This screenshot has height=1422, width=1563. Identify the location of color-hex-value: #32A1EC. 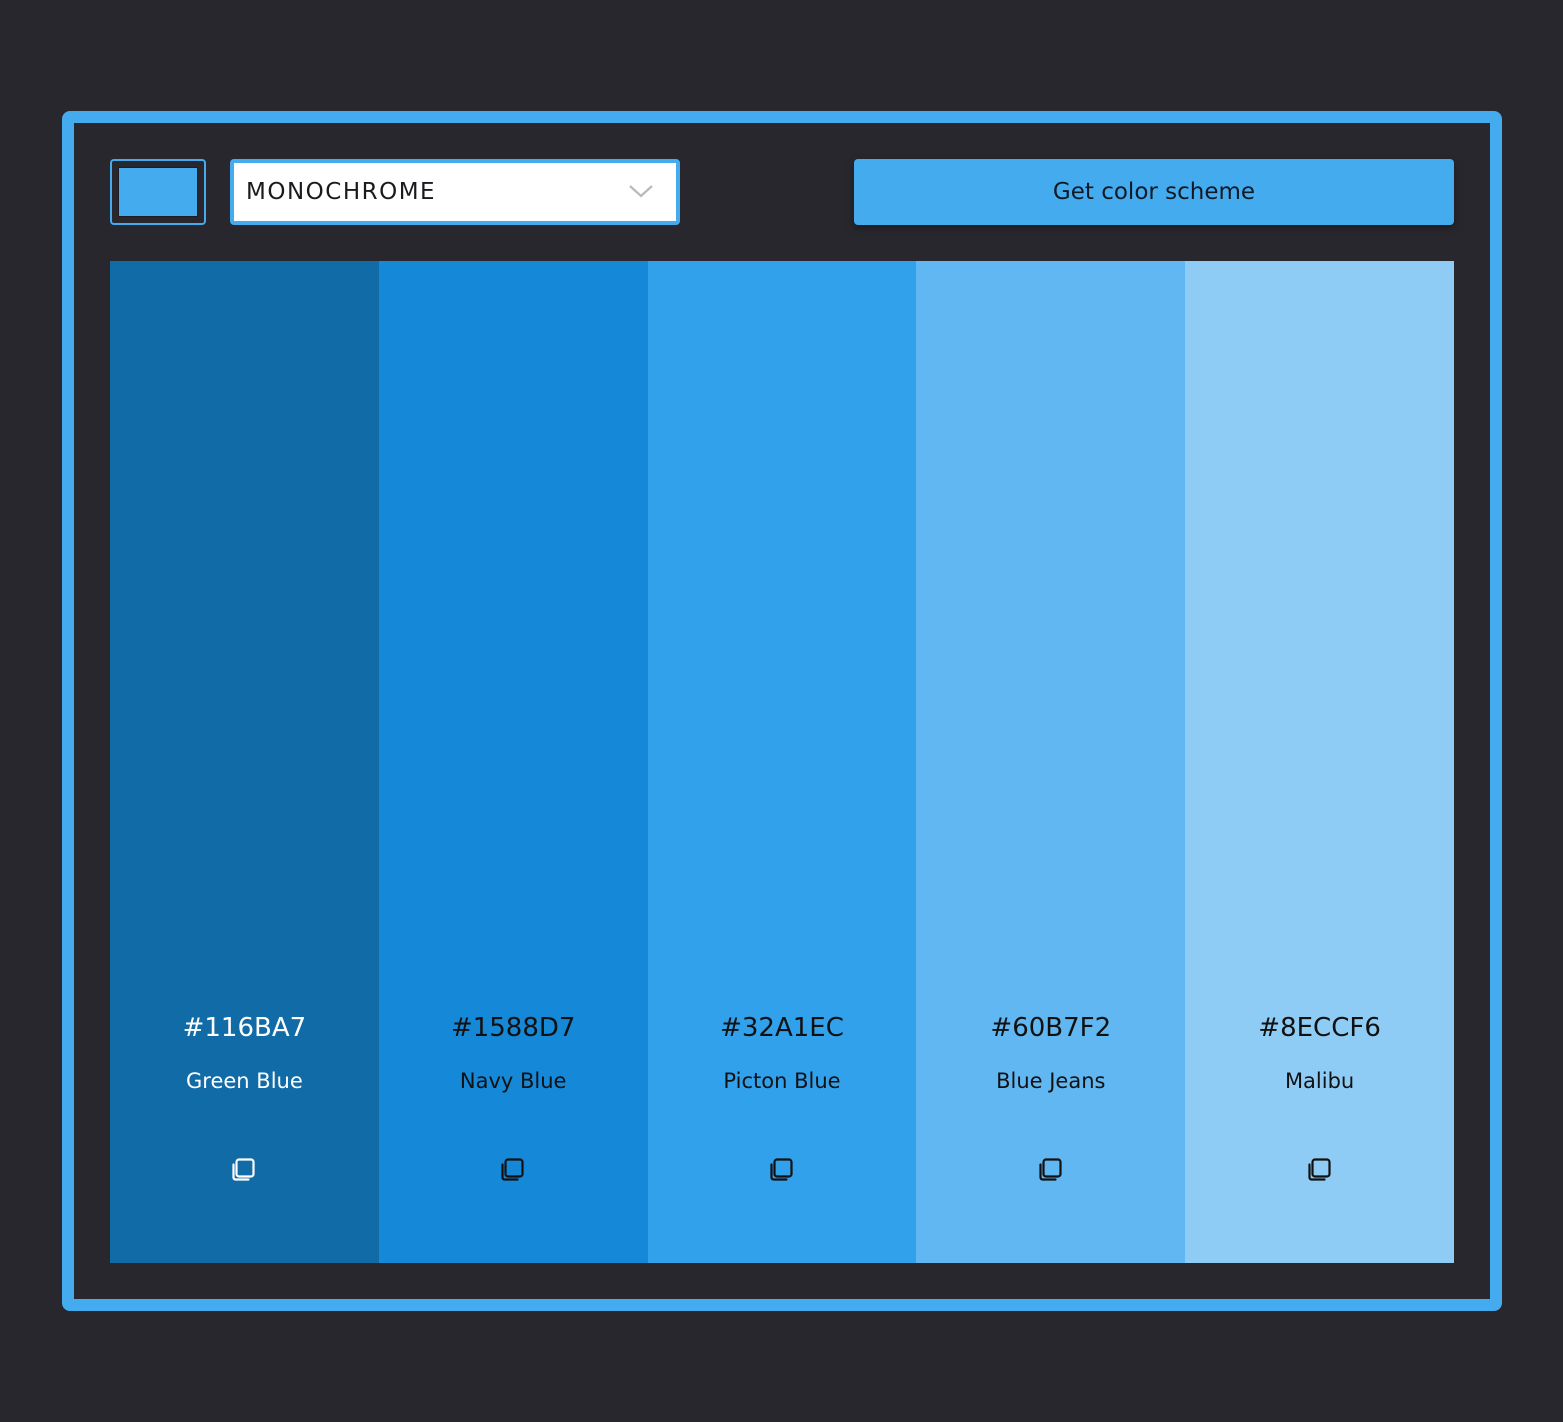
(782, 1028).